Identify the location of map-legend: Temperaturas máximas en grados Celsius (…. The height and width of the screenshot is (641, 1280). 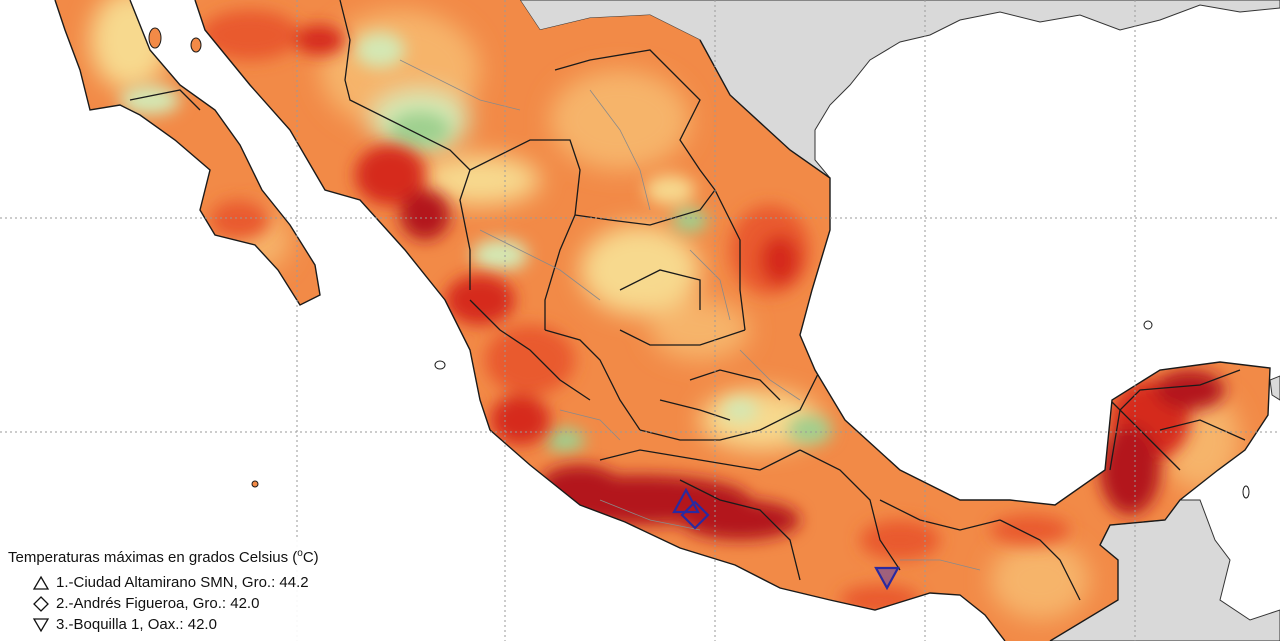
(215, 589).